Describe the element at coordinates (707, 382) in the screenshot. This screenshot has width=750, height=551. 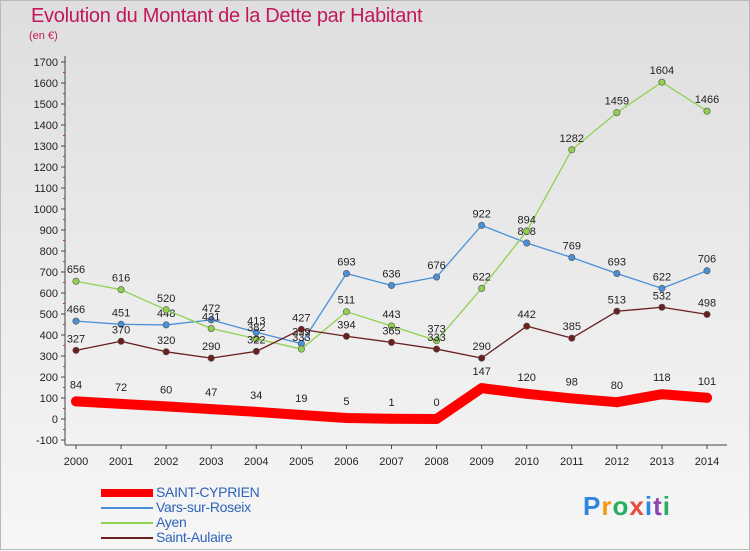
I see `data-label: 101` at that location.